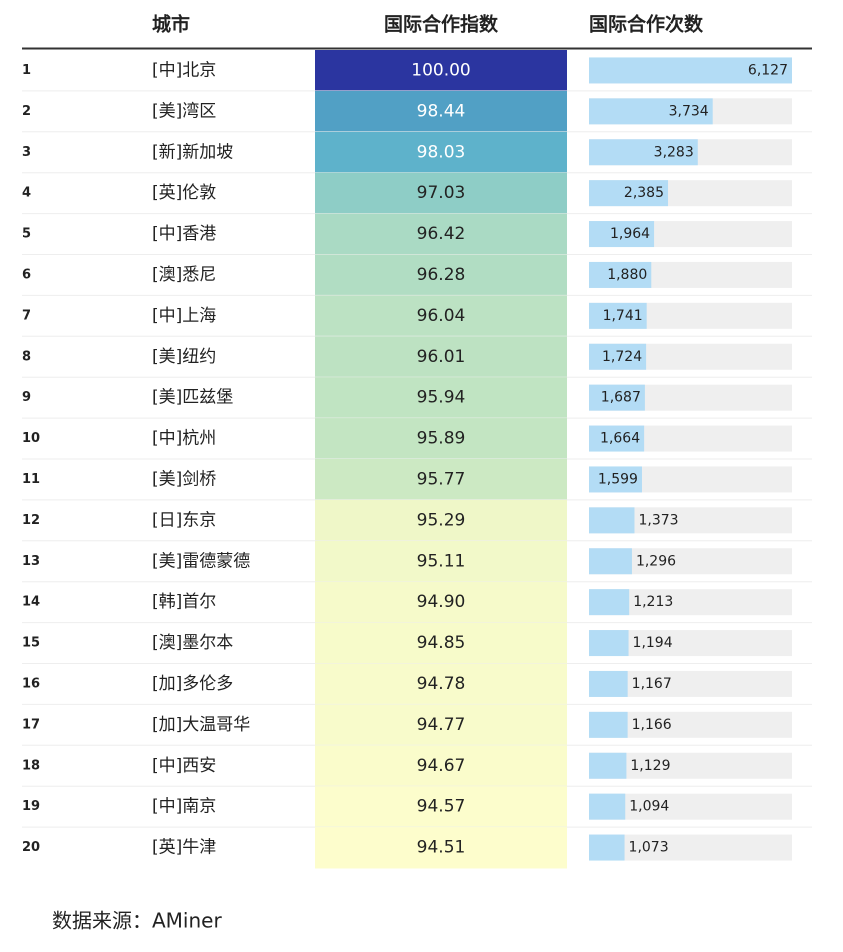 This screenshot has height=952, width=843. What do you see at coordinates (650, 766) in the screenshot?
I see `count-label: 1,129` at bounding box center [650, 766].